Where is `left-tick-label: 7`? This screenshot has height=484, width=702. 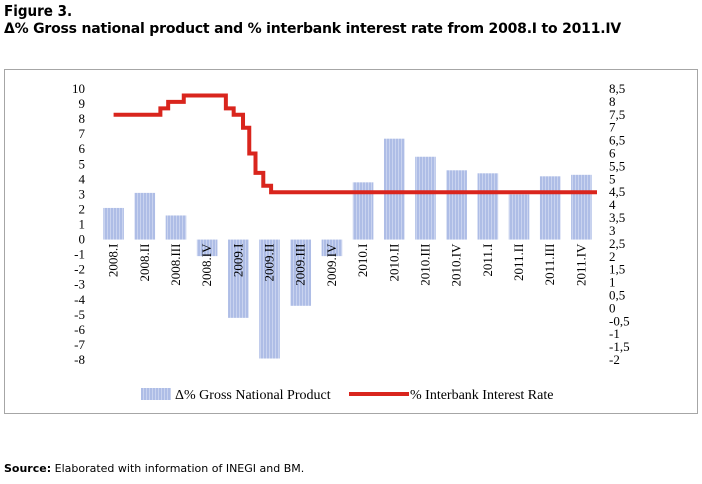 left-tick-label: 7 is located at coordinates (82, 133).